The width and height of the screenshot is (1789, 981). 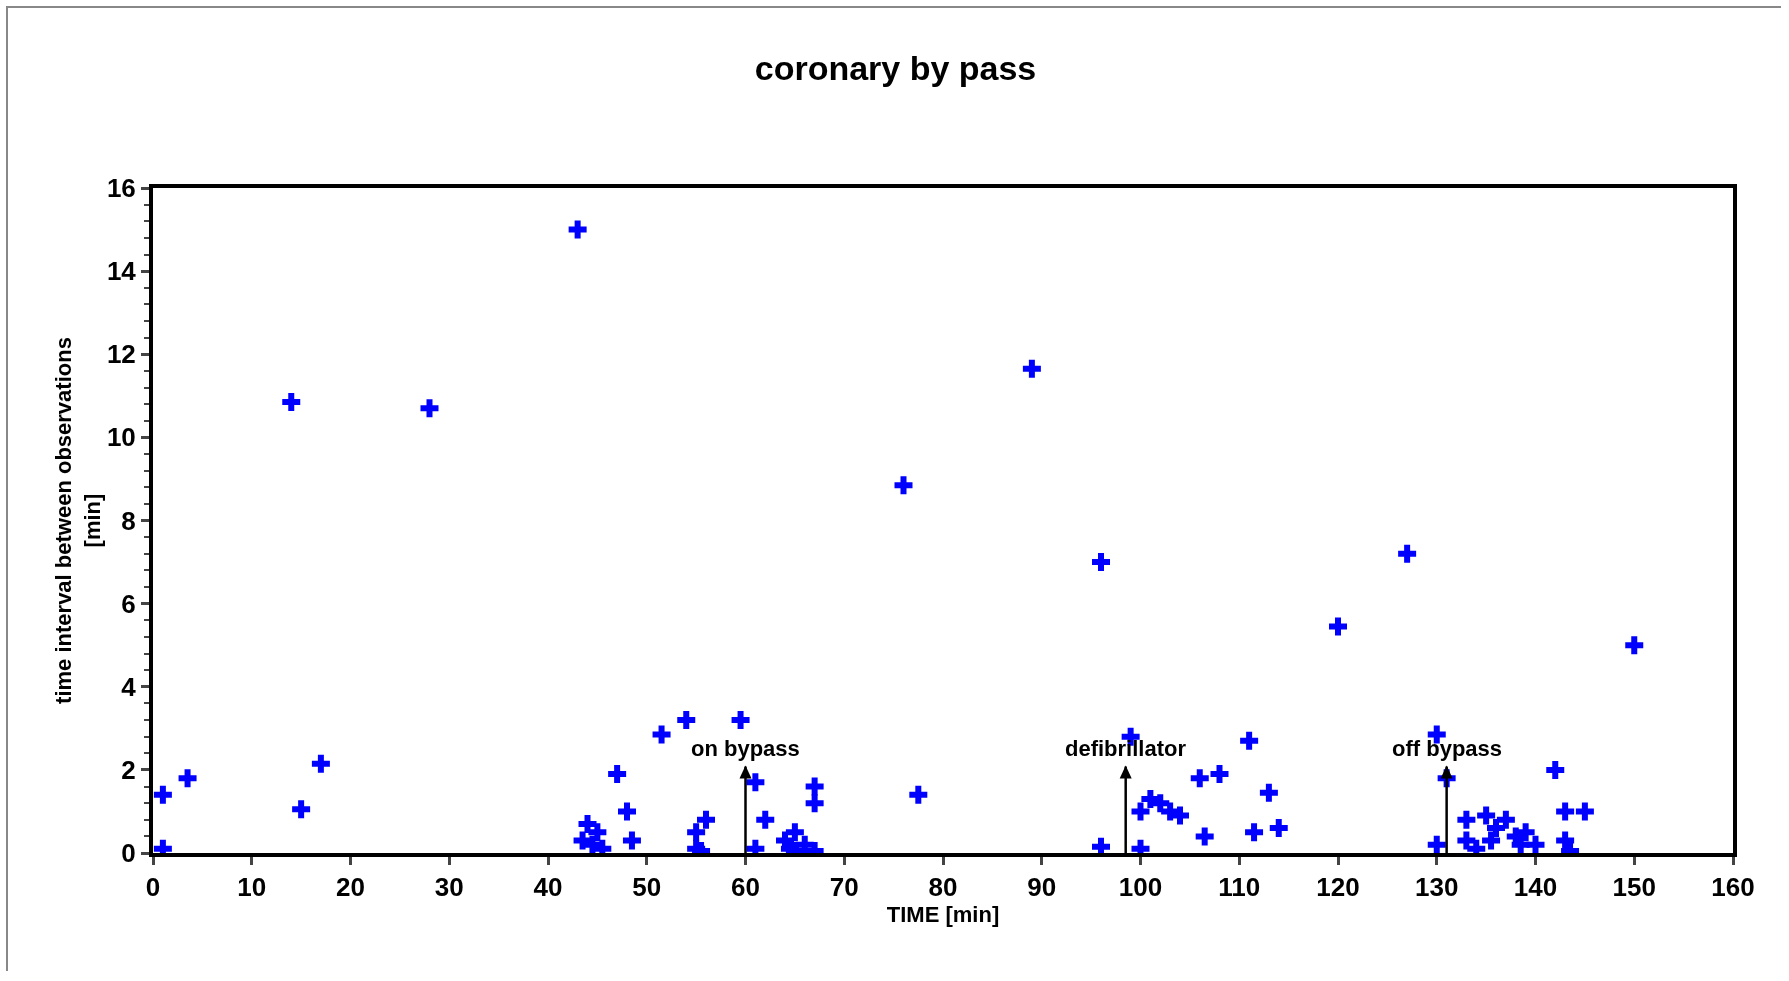 I want to click on chart-title: coronary by pass, so click(x=895, y=68).